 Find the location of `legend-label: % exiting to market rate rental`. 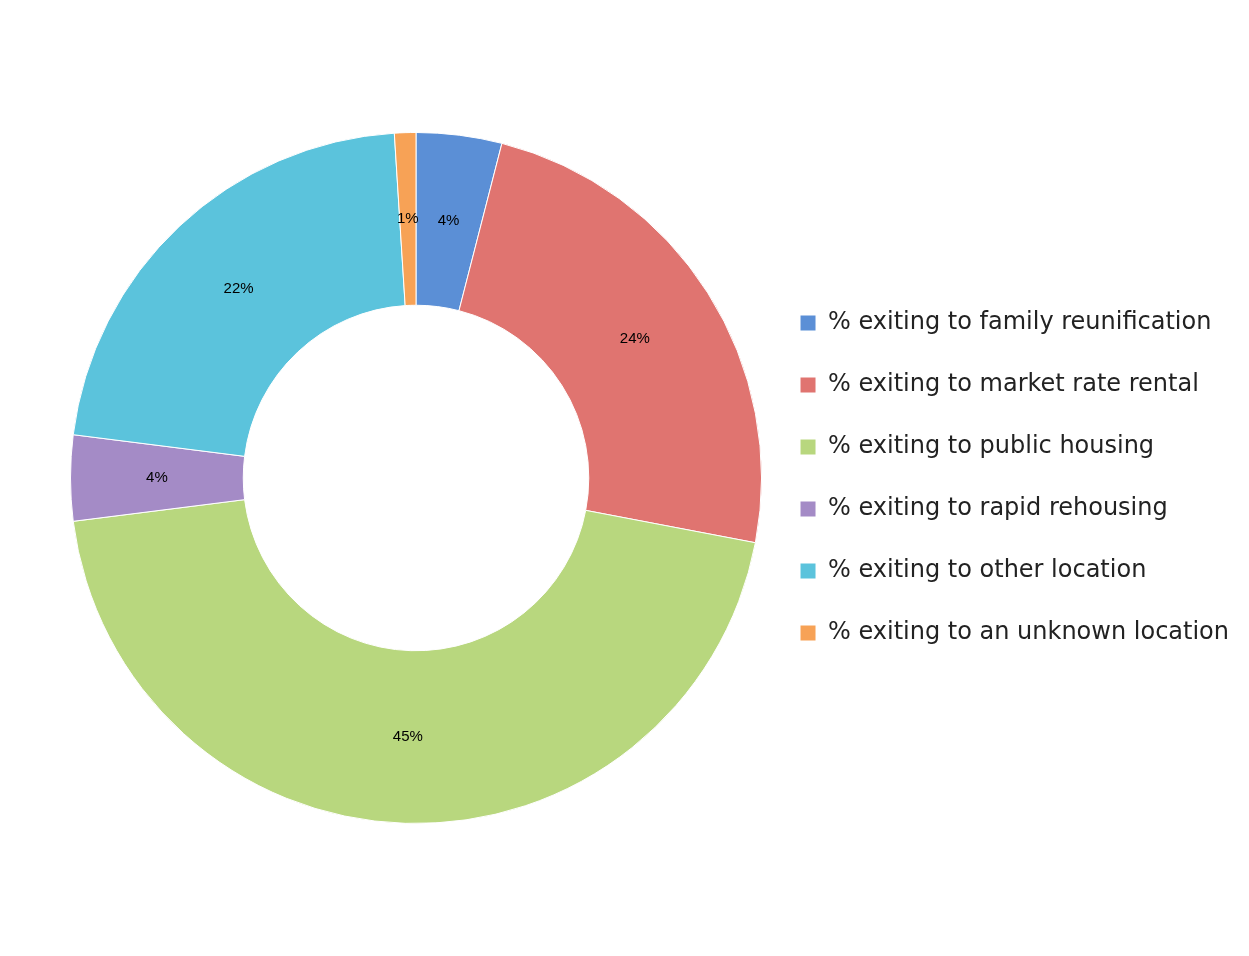

legend-label: % exiting to market rate rental is located at coordinates (1013, 383).